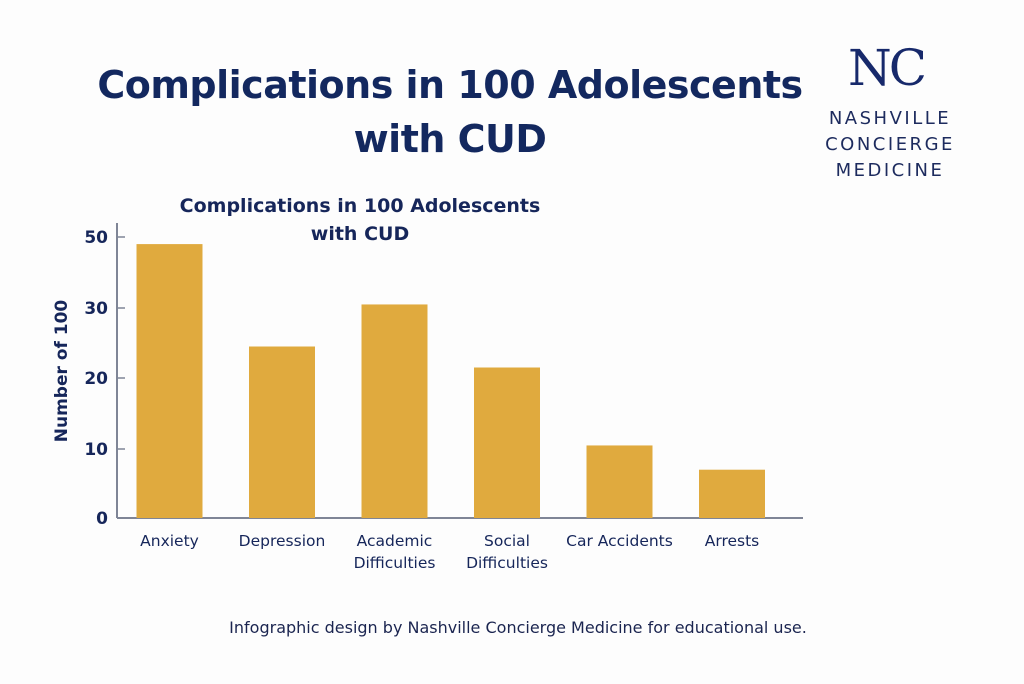 Image resolution: width=1024 pixels, height=684 pixels. I want to click on y-axis: 0 10 20 30 50, so click(104, 376).